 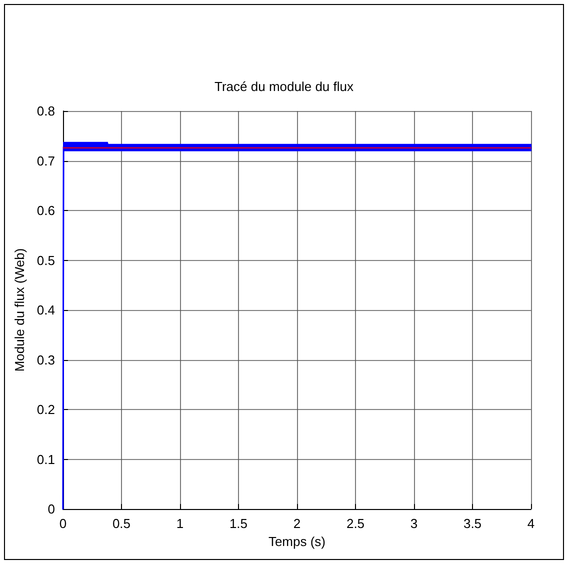 I want to click on x-tick-label: 2, so click(x=297, y=523).